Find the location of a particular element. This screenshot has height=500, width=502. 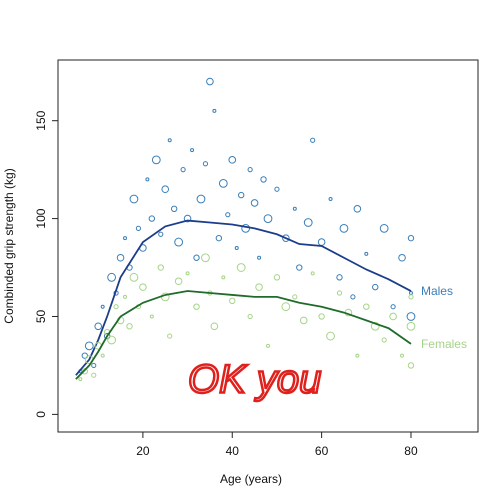

series-label: Females is located at coordinates (444, 344).